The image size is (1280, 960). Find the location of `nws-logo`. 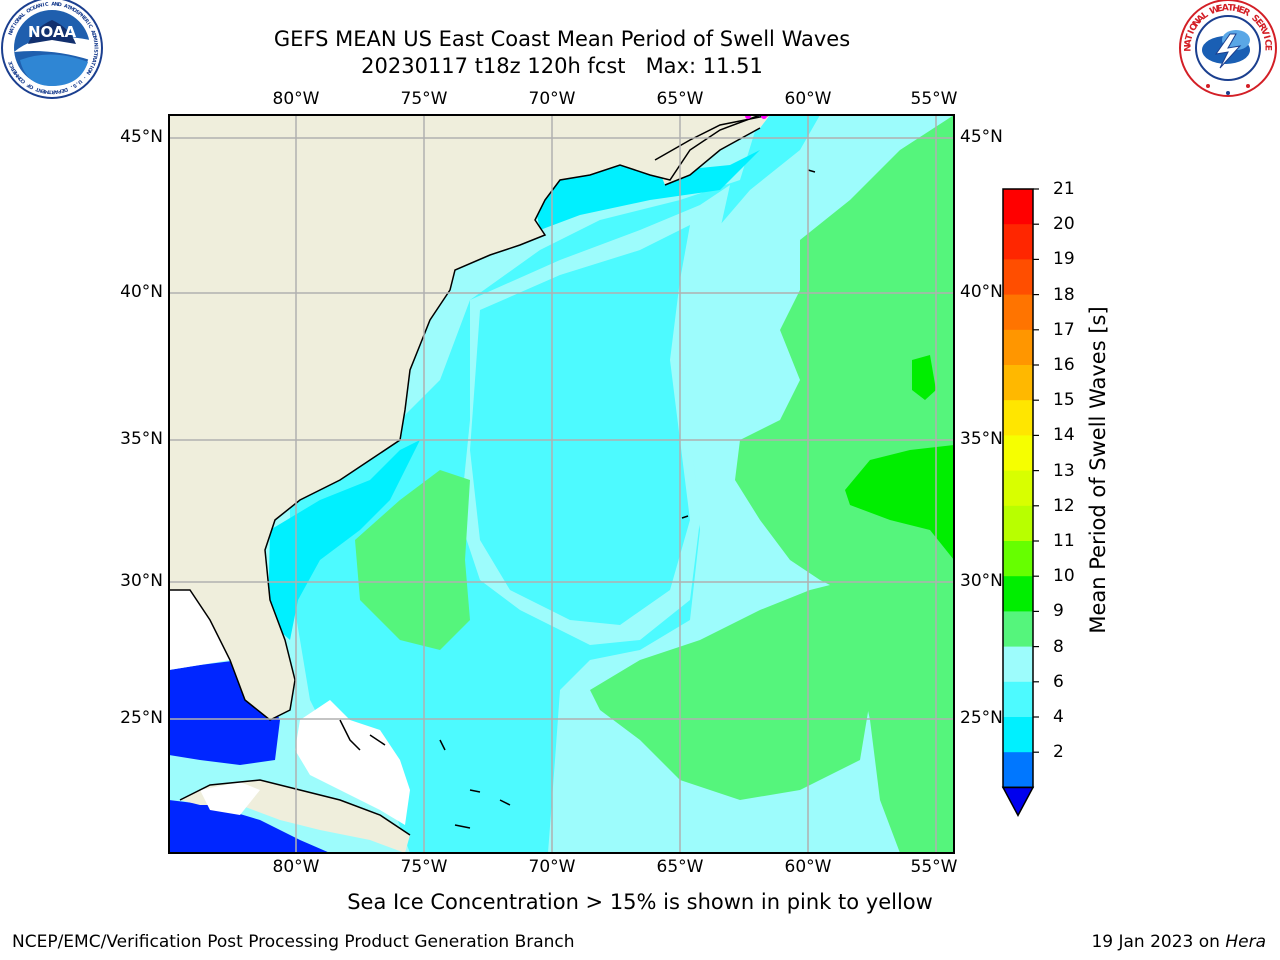

nws-logo is located at coordinates (1228, 48).